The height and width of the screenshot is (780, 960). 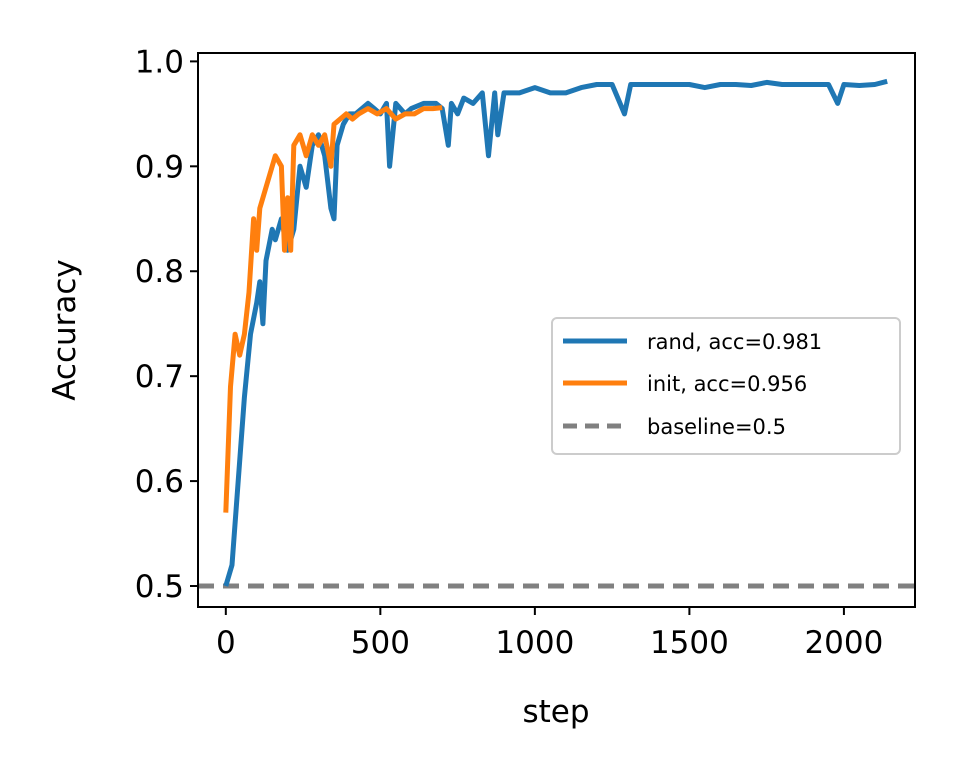 What do you see at coordinates (555, 712) in the screenshot?
I see `x-axis-title: step` at bounding box center [555, 712].